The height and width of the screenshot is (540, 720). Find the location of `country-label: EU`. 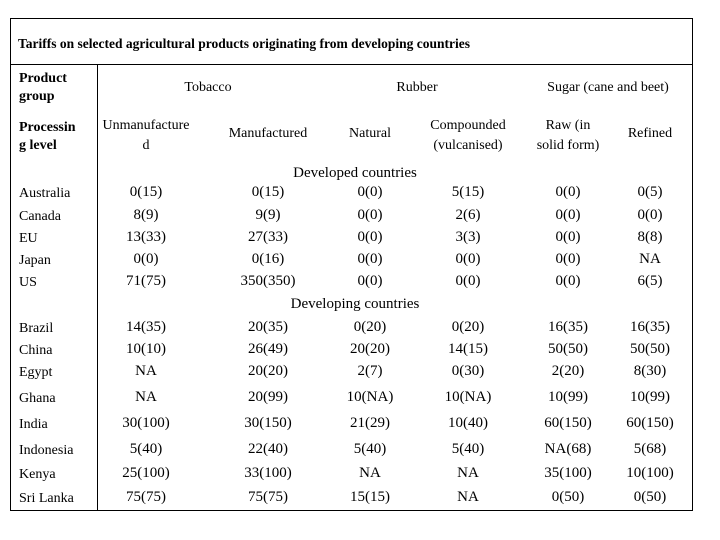

country-label: EU is located at coordinates (28, 238).